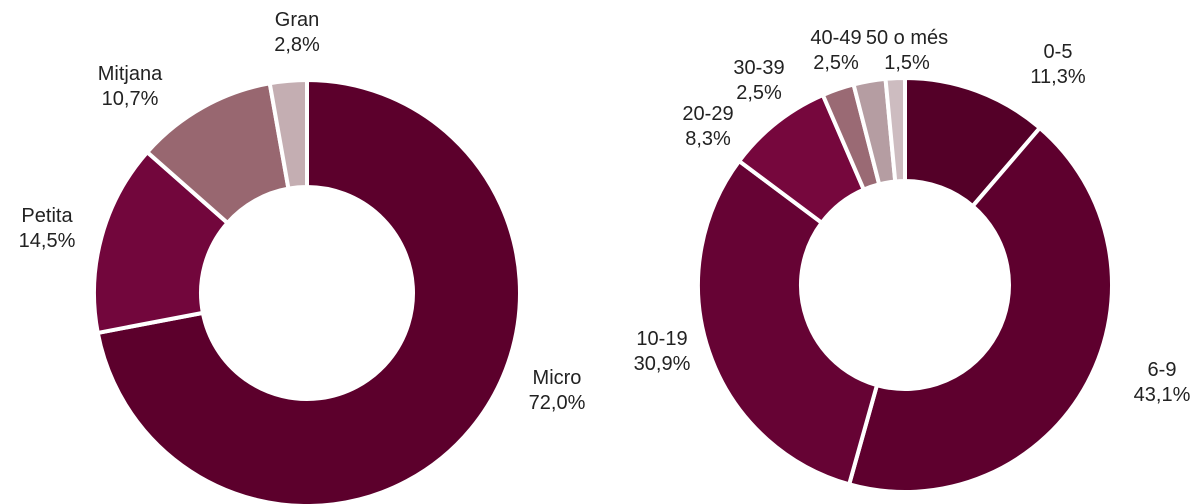 The height and width of the screenshot is (504, 1196). I want to click on slice-label-petita: Petita 14,5%, so click(47, 228).